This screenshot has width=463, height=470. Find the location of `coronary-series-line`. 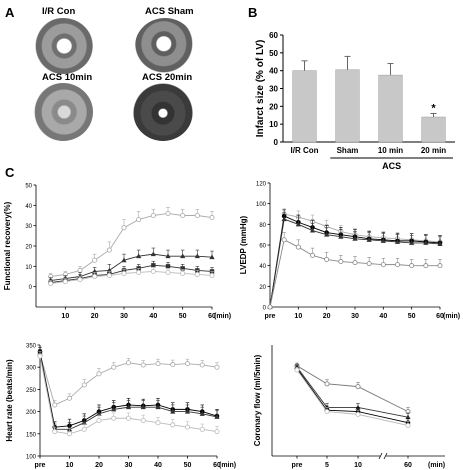

coronary-series-line is located at coordinates (352, 389).